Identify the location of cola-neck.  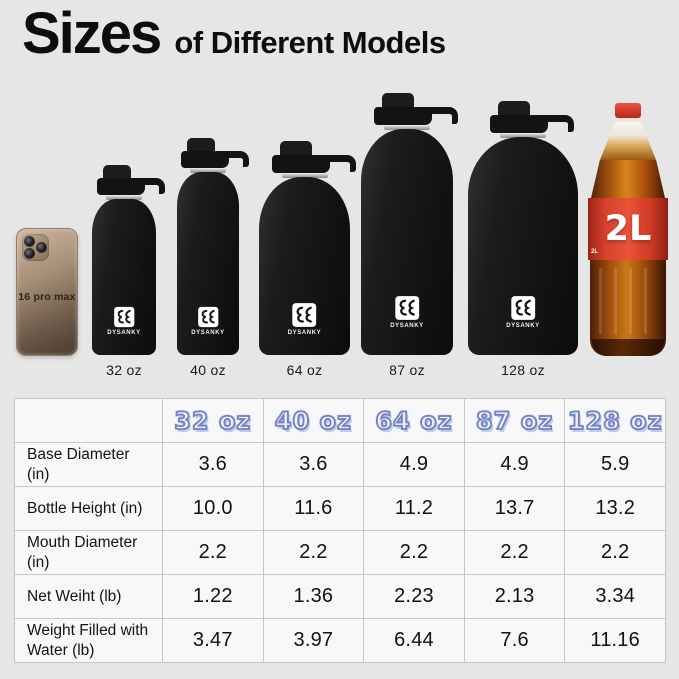
(628, 141).